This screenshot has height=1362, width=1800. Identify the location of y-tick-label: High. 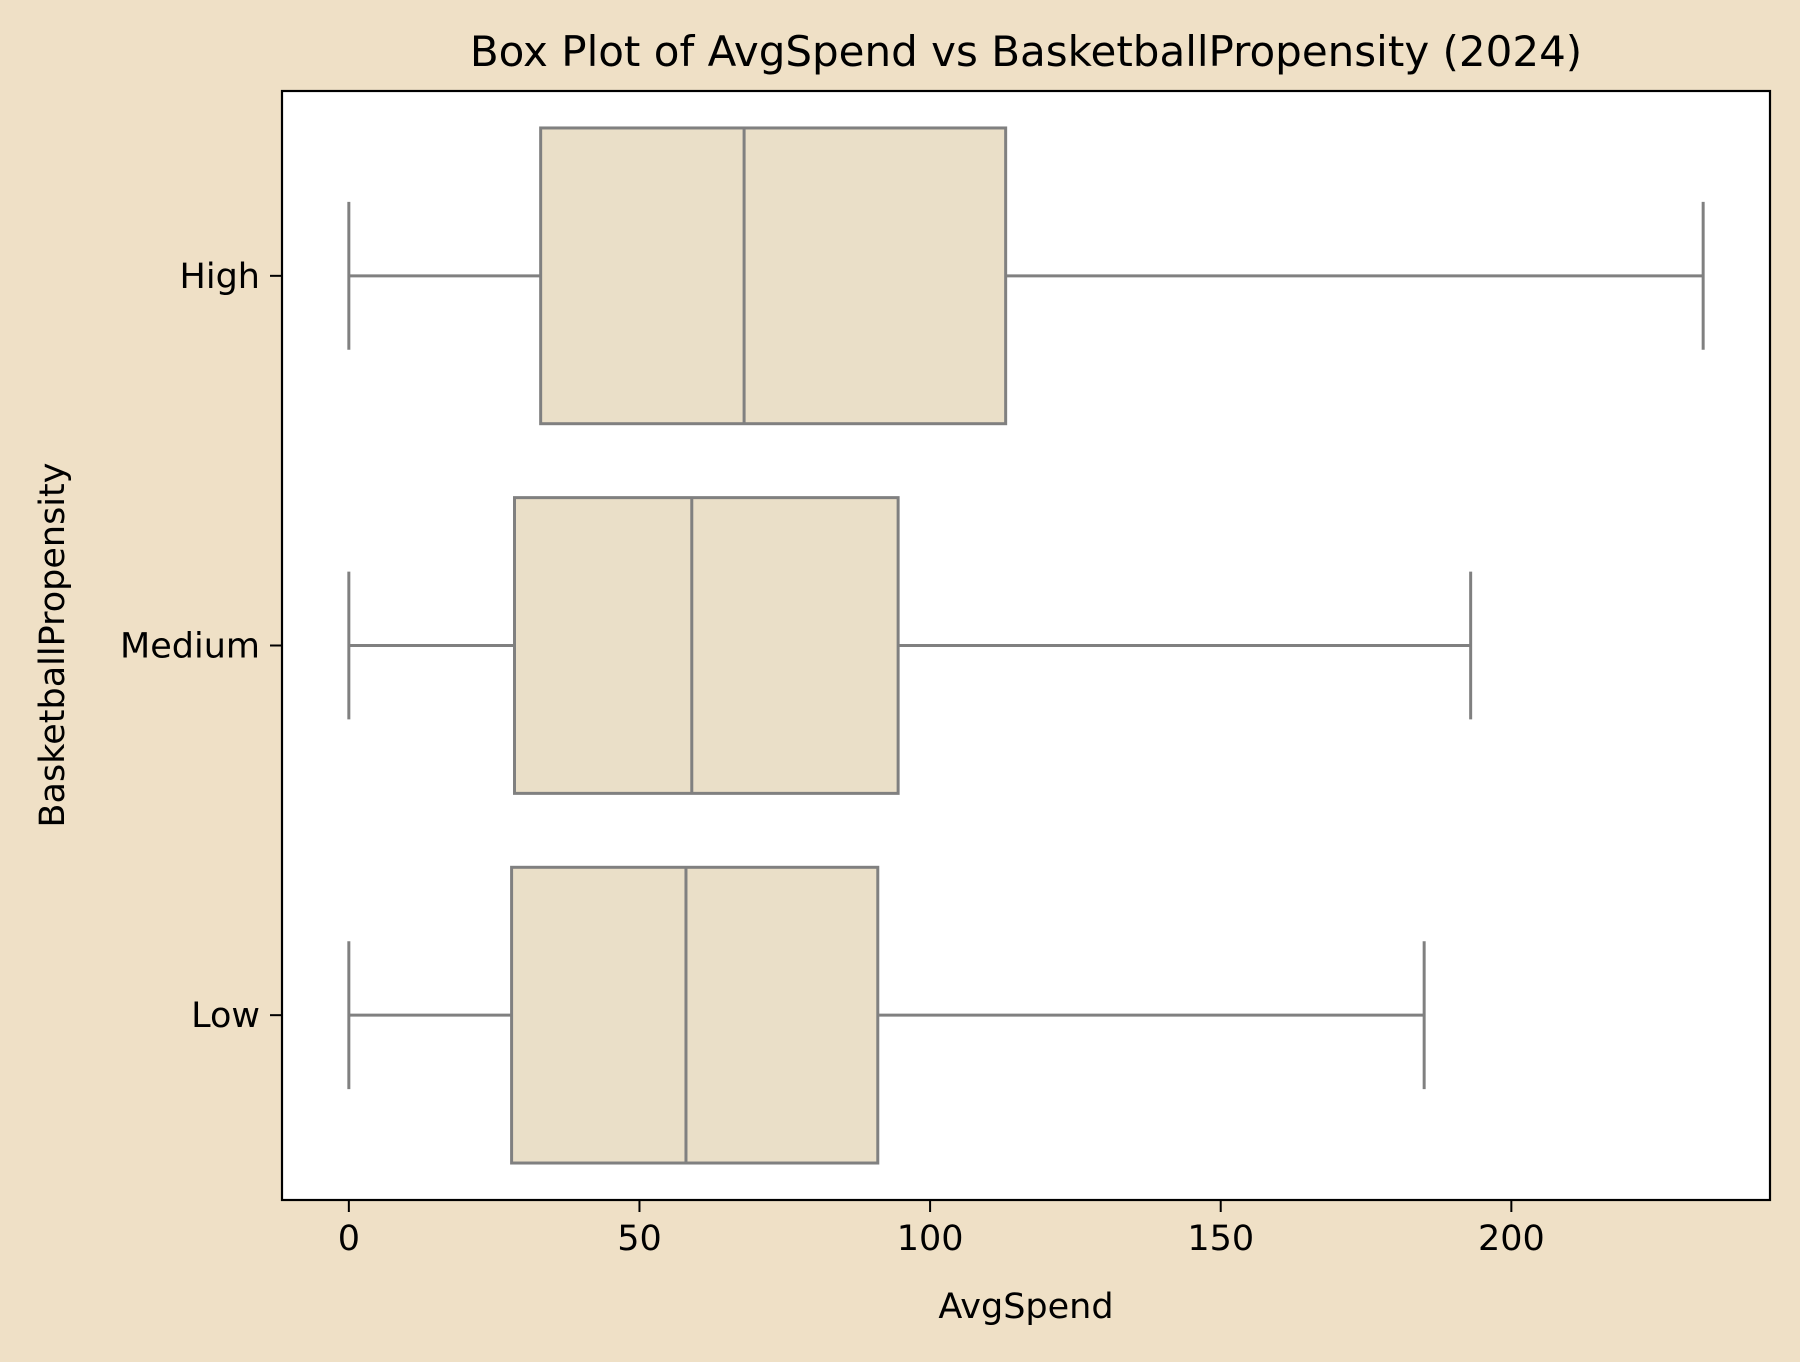
(220, 277).